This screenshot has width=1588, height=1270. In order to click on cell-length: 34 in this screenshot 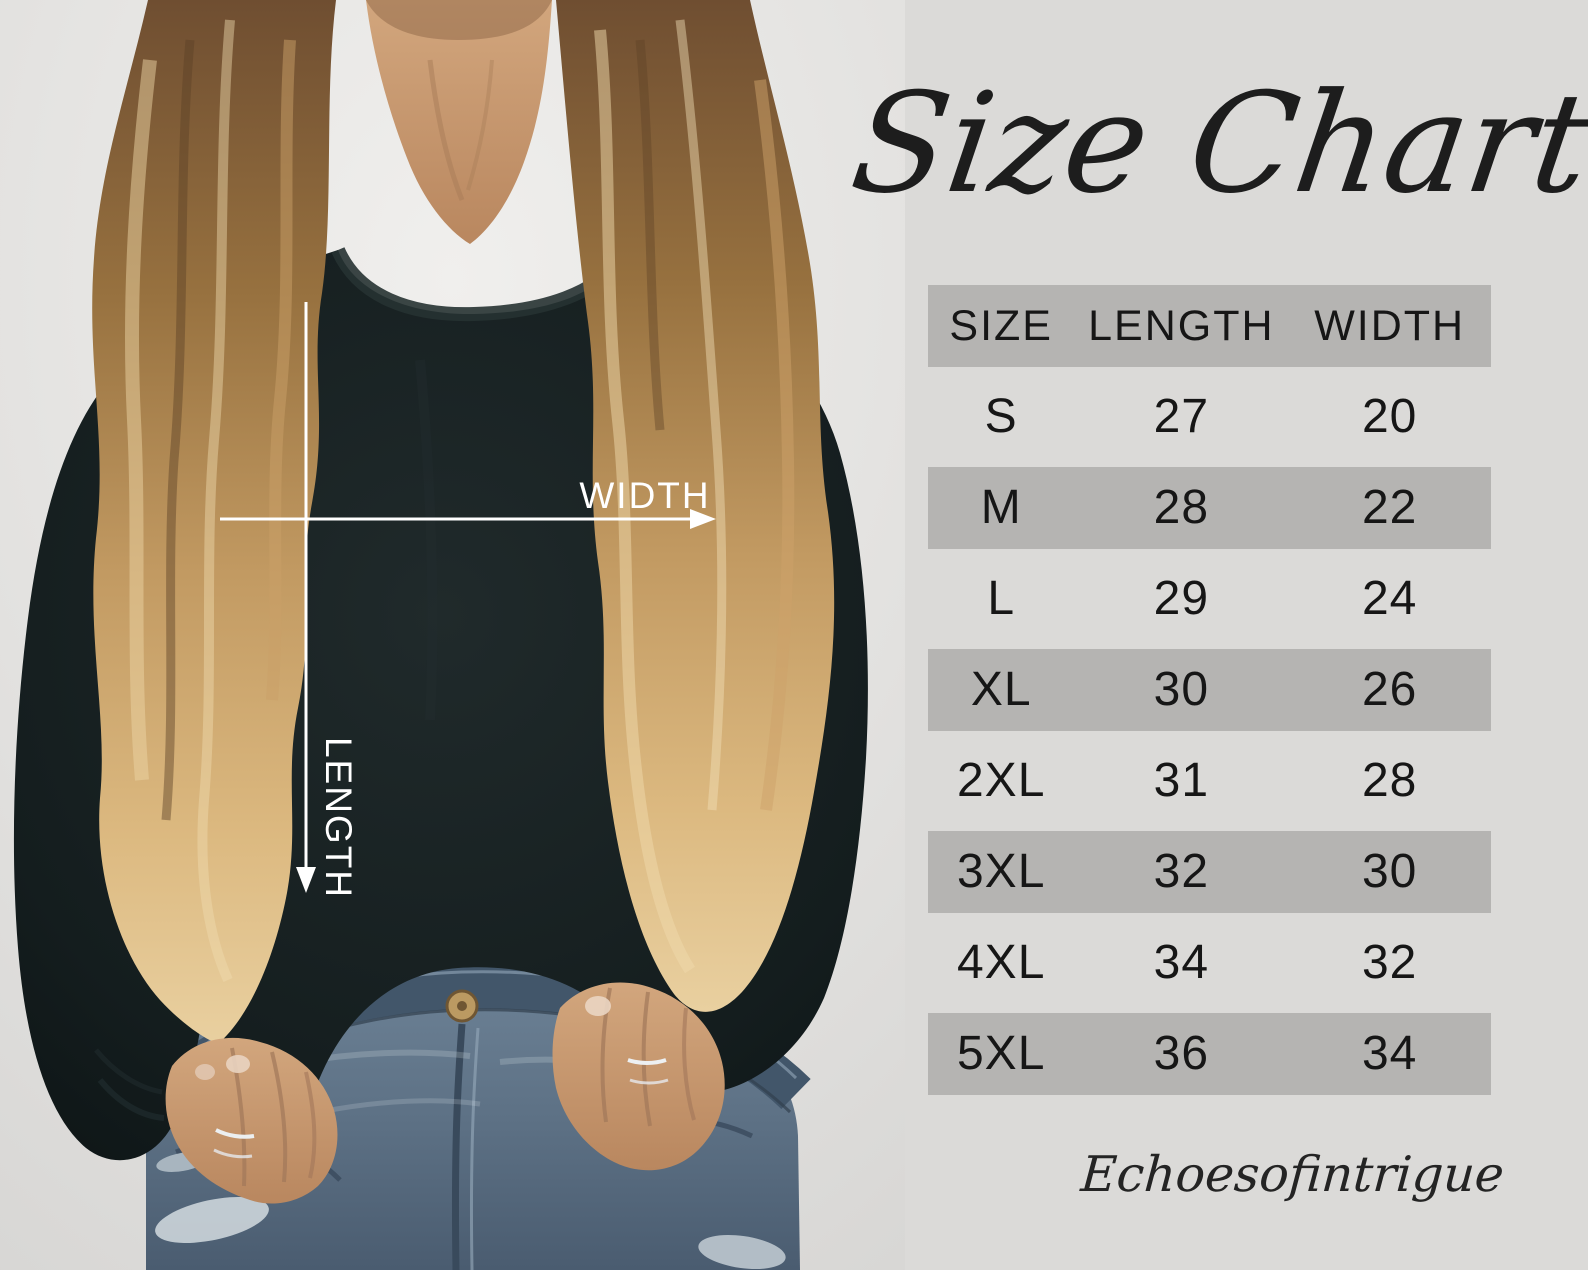, I will do `click(1181, 962)`.